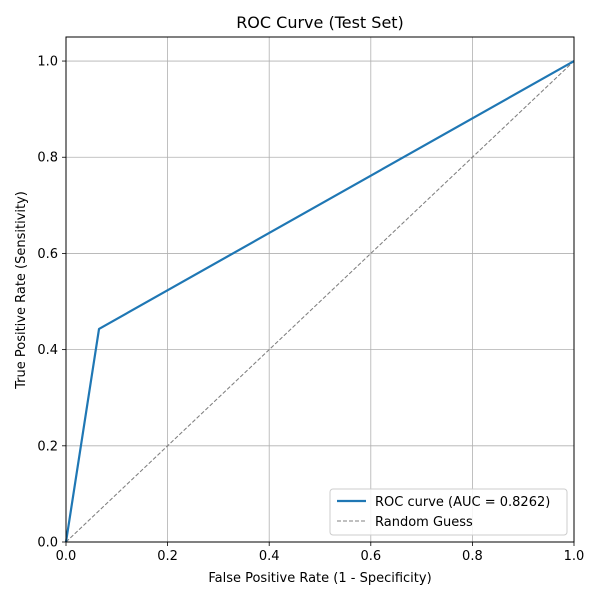 This screenshot has height=600, width=600. Describe the element at coordinates (574, 556) in the screenshot. I see `x-tick-label: 1.0` at that location.